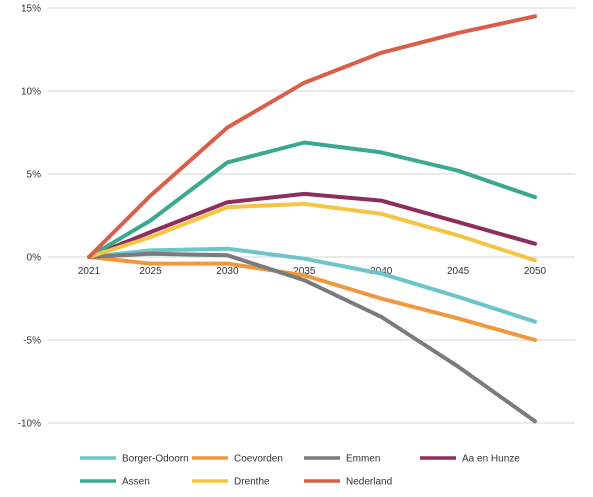 The height and width of the screenshot is (497, 593). What do you see at coordinates (29, 217) in the screenshot?
I see `y-axis-tick-labels: 15% 10% 5% 0% -5% -10%` at bounding box center [29, 217].